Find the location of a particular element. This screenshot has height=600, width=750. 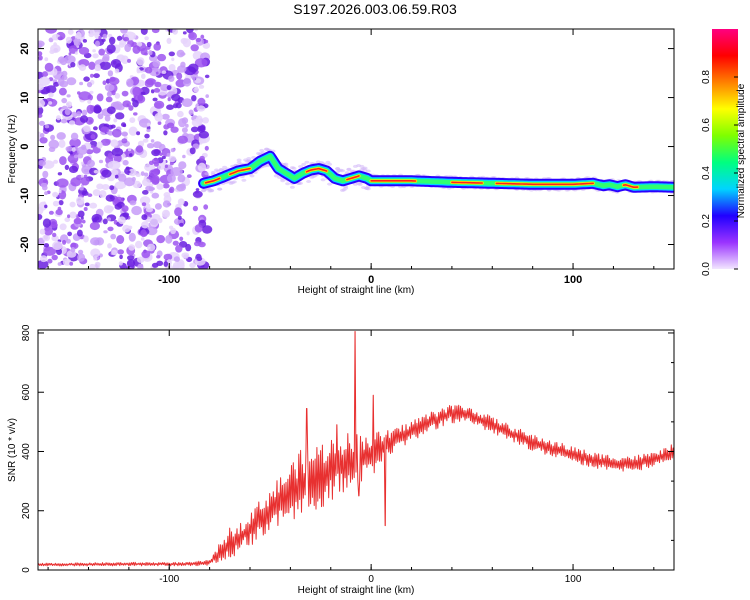

x-tick-label: -100 is located at coordinates (169, 280).